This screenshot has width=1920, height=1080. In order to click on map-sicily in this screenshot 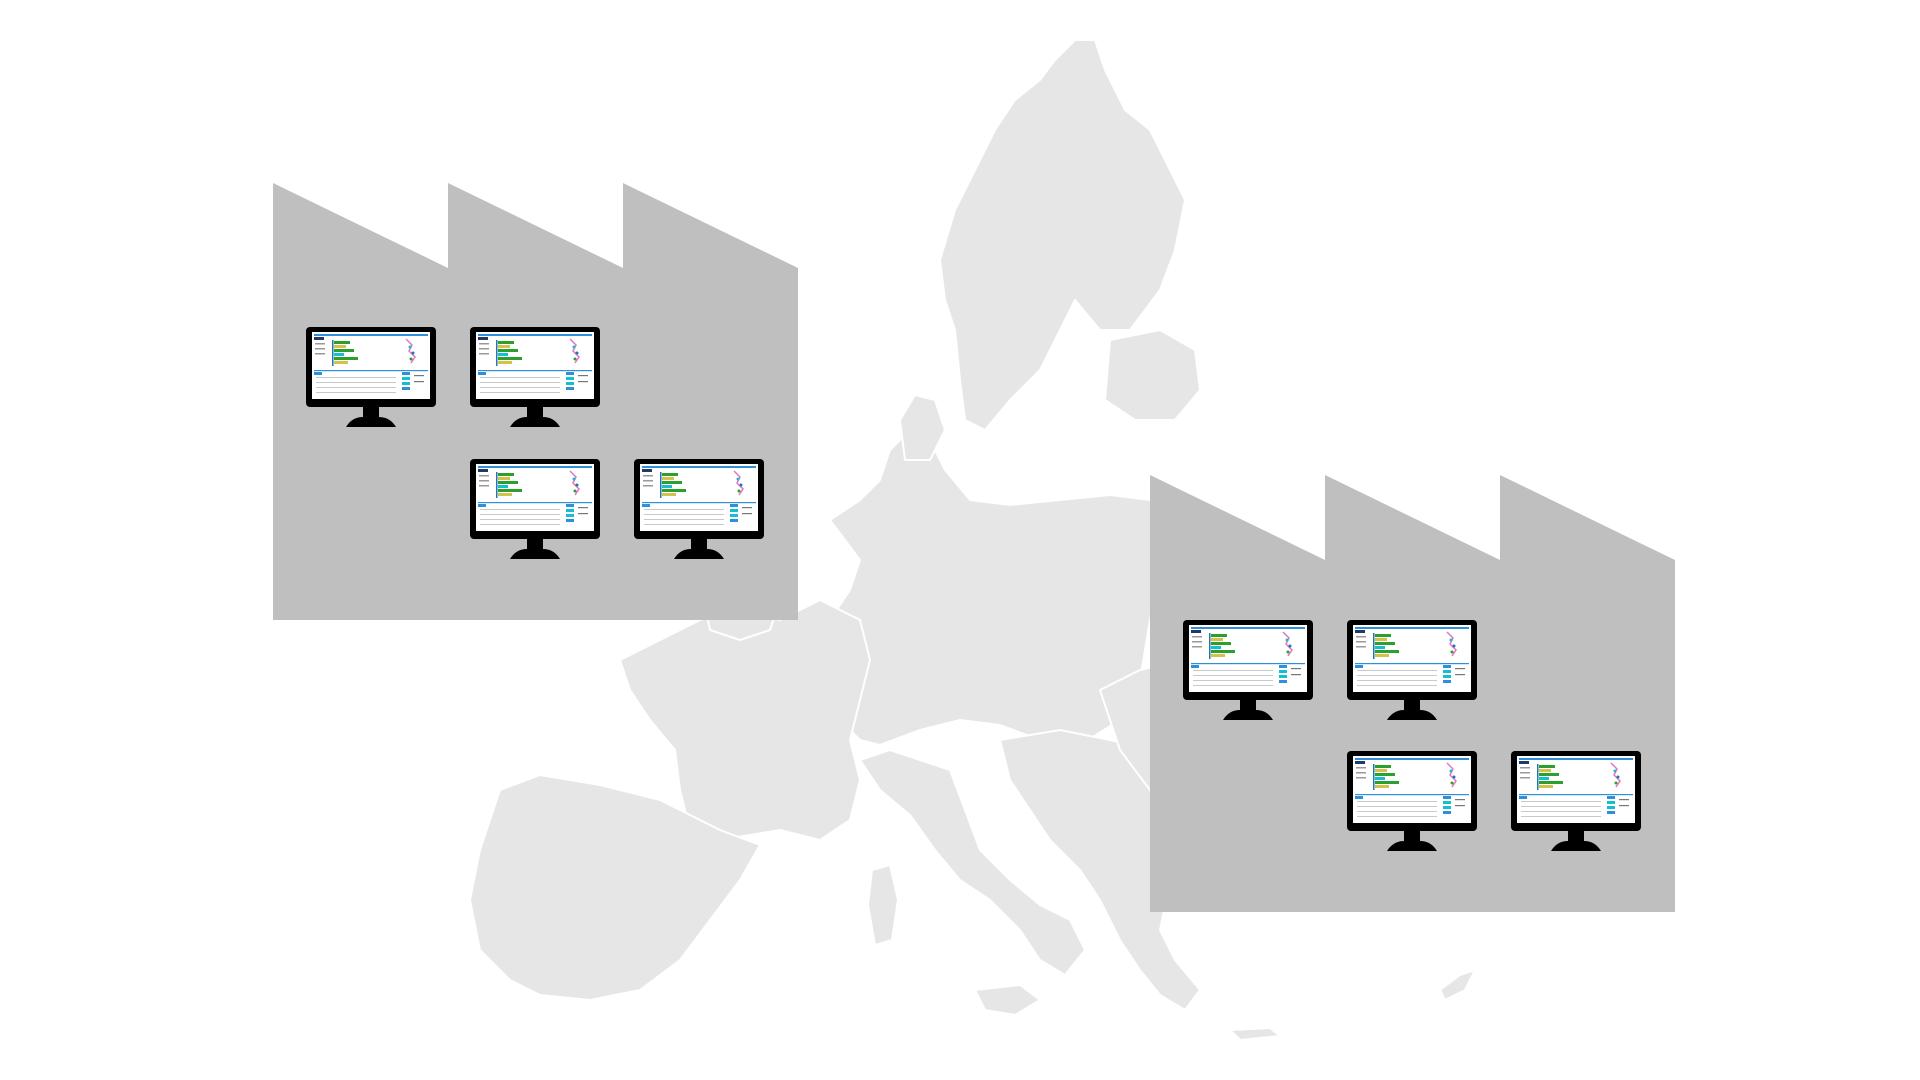, I will do `click(1007, 1000)`.